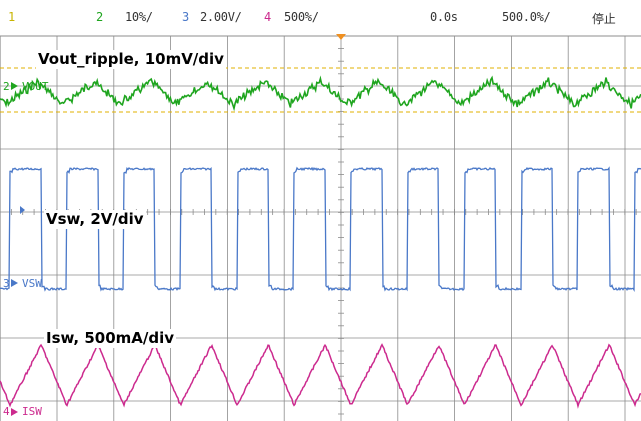  Describe the element at coordinates (22, 210) in the screenshot. I see `trigger-level-marker` at that location.